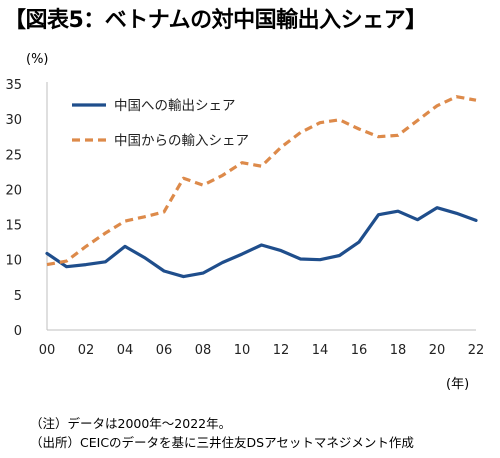  I want to click on x-tick-label: 14, so click(320, 350).